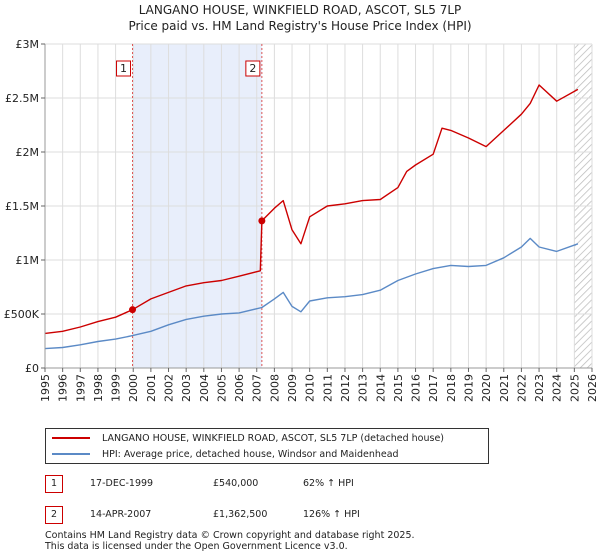 The width and height of the screenshot is (600, 560). I want to click on x-tick-label: 2022, so click(521, 388).